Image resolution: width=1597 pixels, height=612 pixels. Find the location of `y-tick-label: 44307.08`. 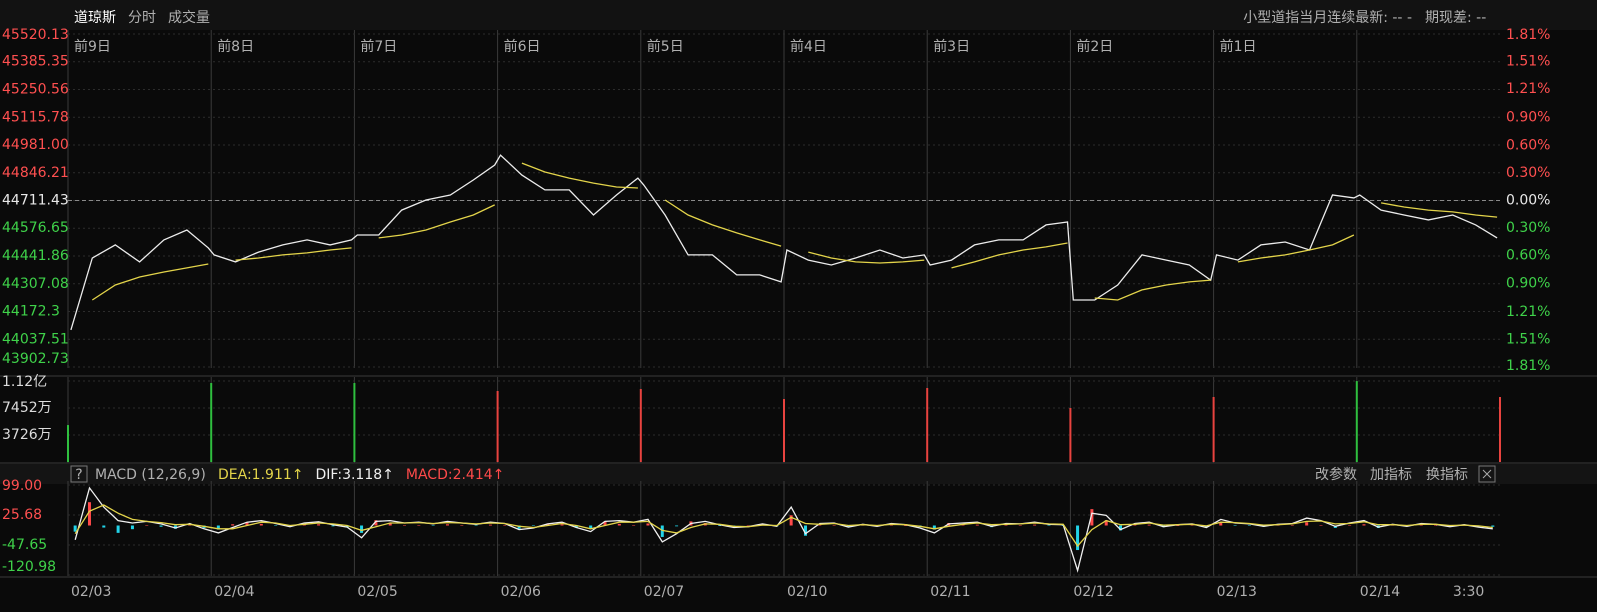

y-tick-label: 44307.08 is located at coordinates (35, 284).